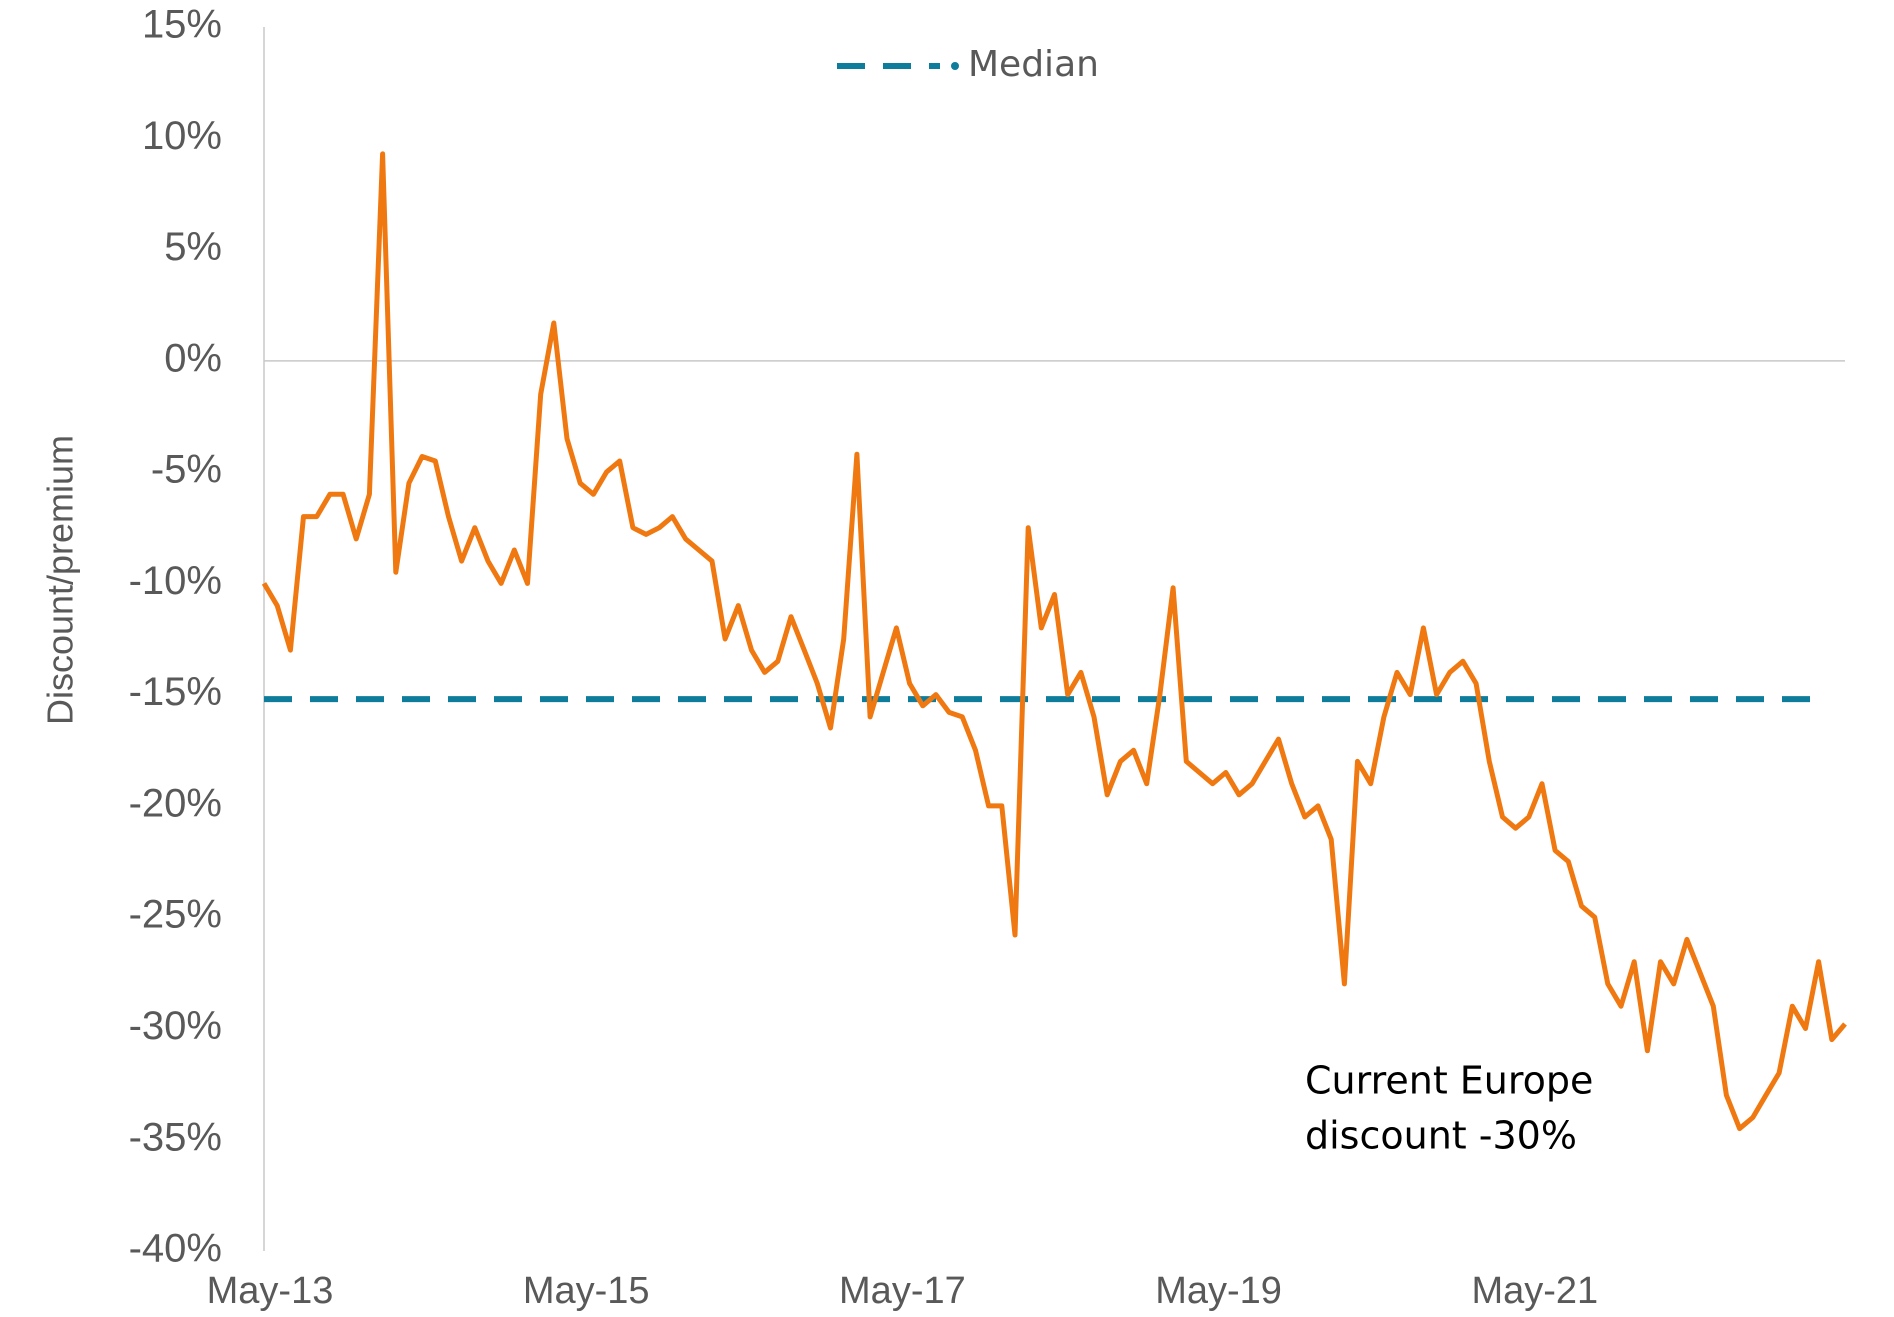 The image size is (1894, 1317). What do you see at coordinates (182, 136) in the screenshot?
I see `y-tick-label: 10%` at bounding box center [182, 136].